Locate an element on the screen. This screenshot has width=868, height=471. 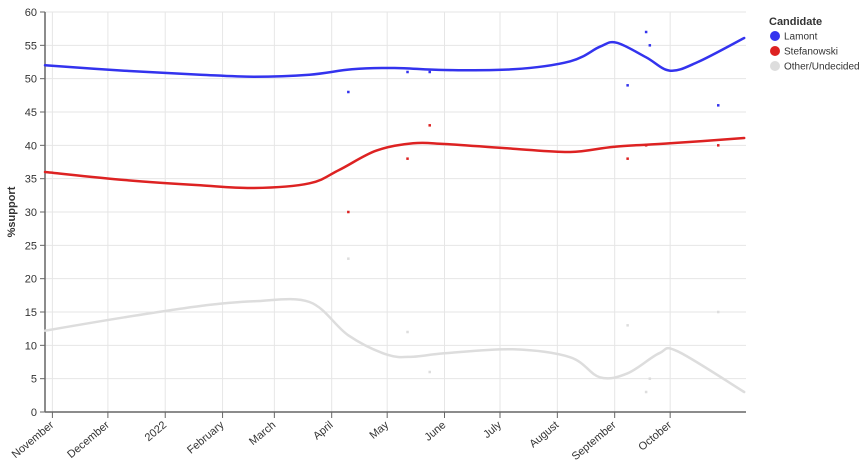
legend-swatch-lamont is located at coordinates (775, 36).